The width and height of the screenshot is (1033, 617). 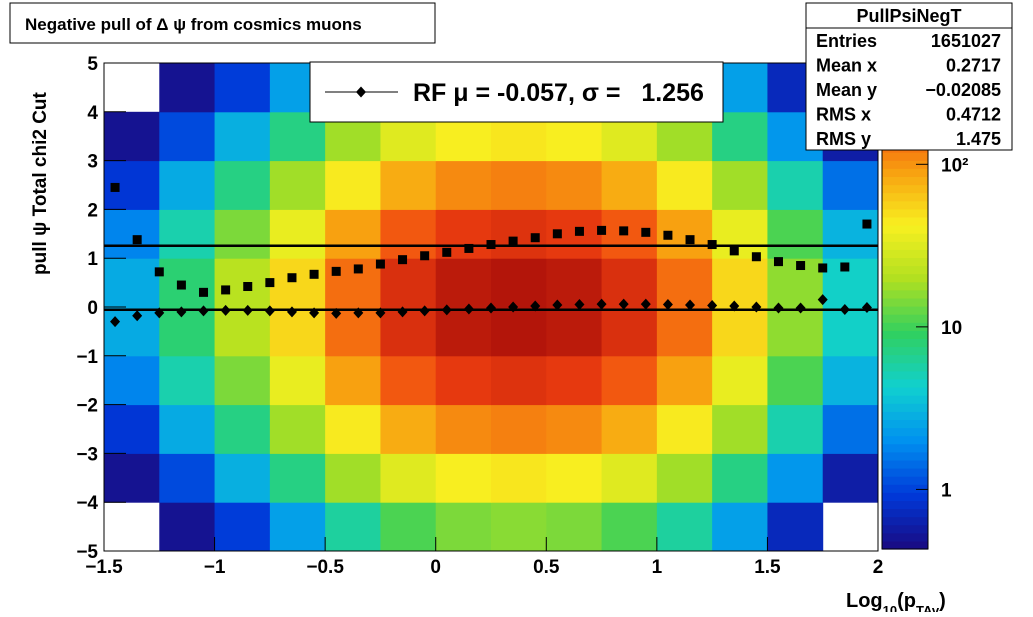 I want to click on stats-value: 1.475, so click(x=978, y=139).